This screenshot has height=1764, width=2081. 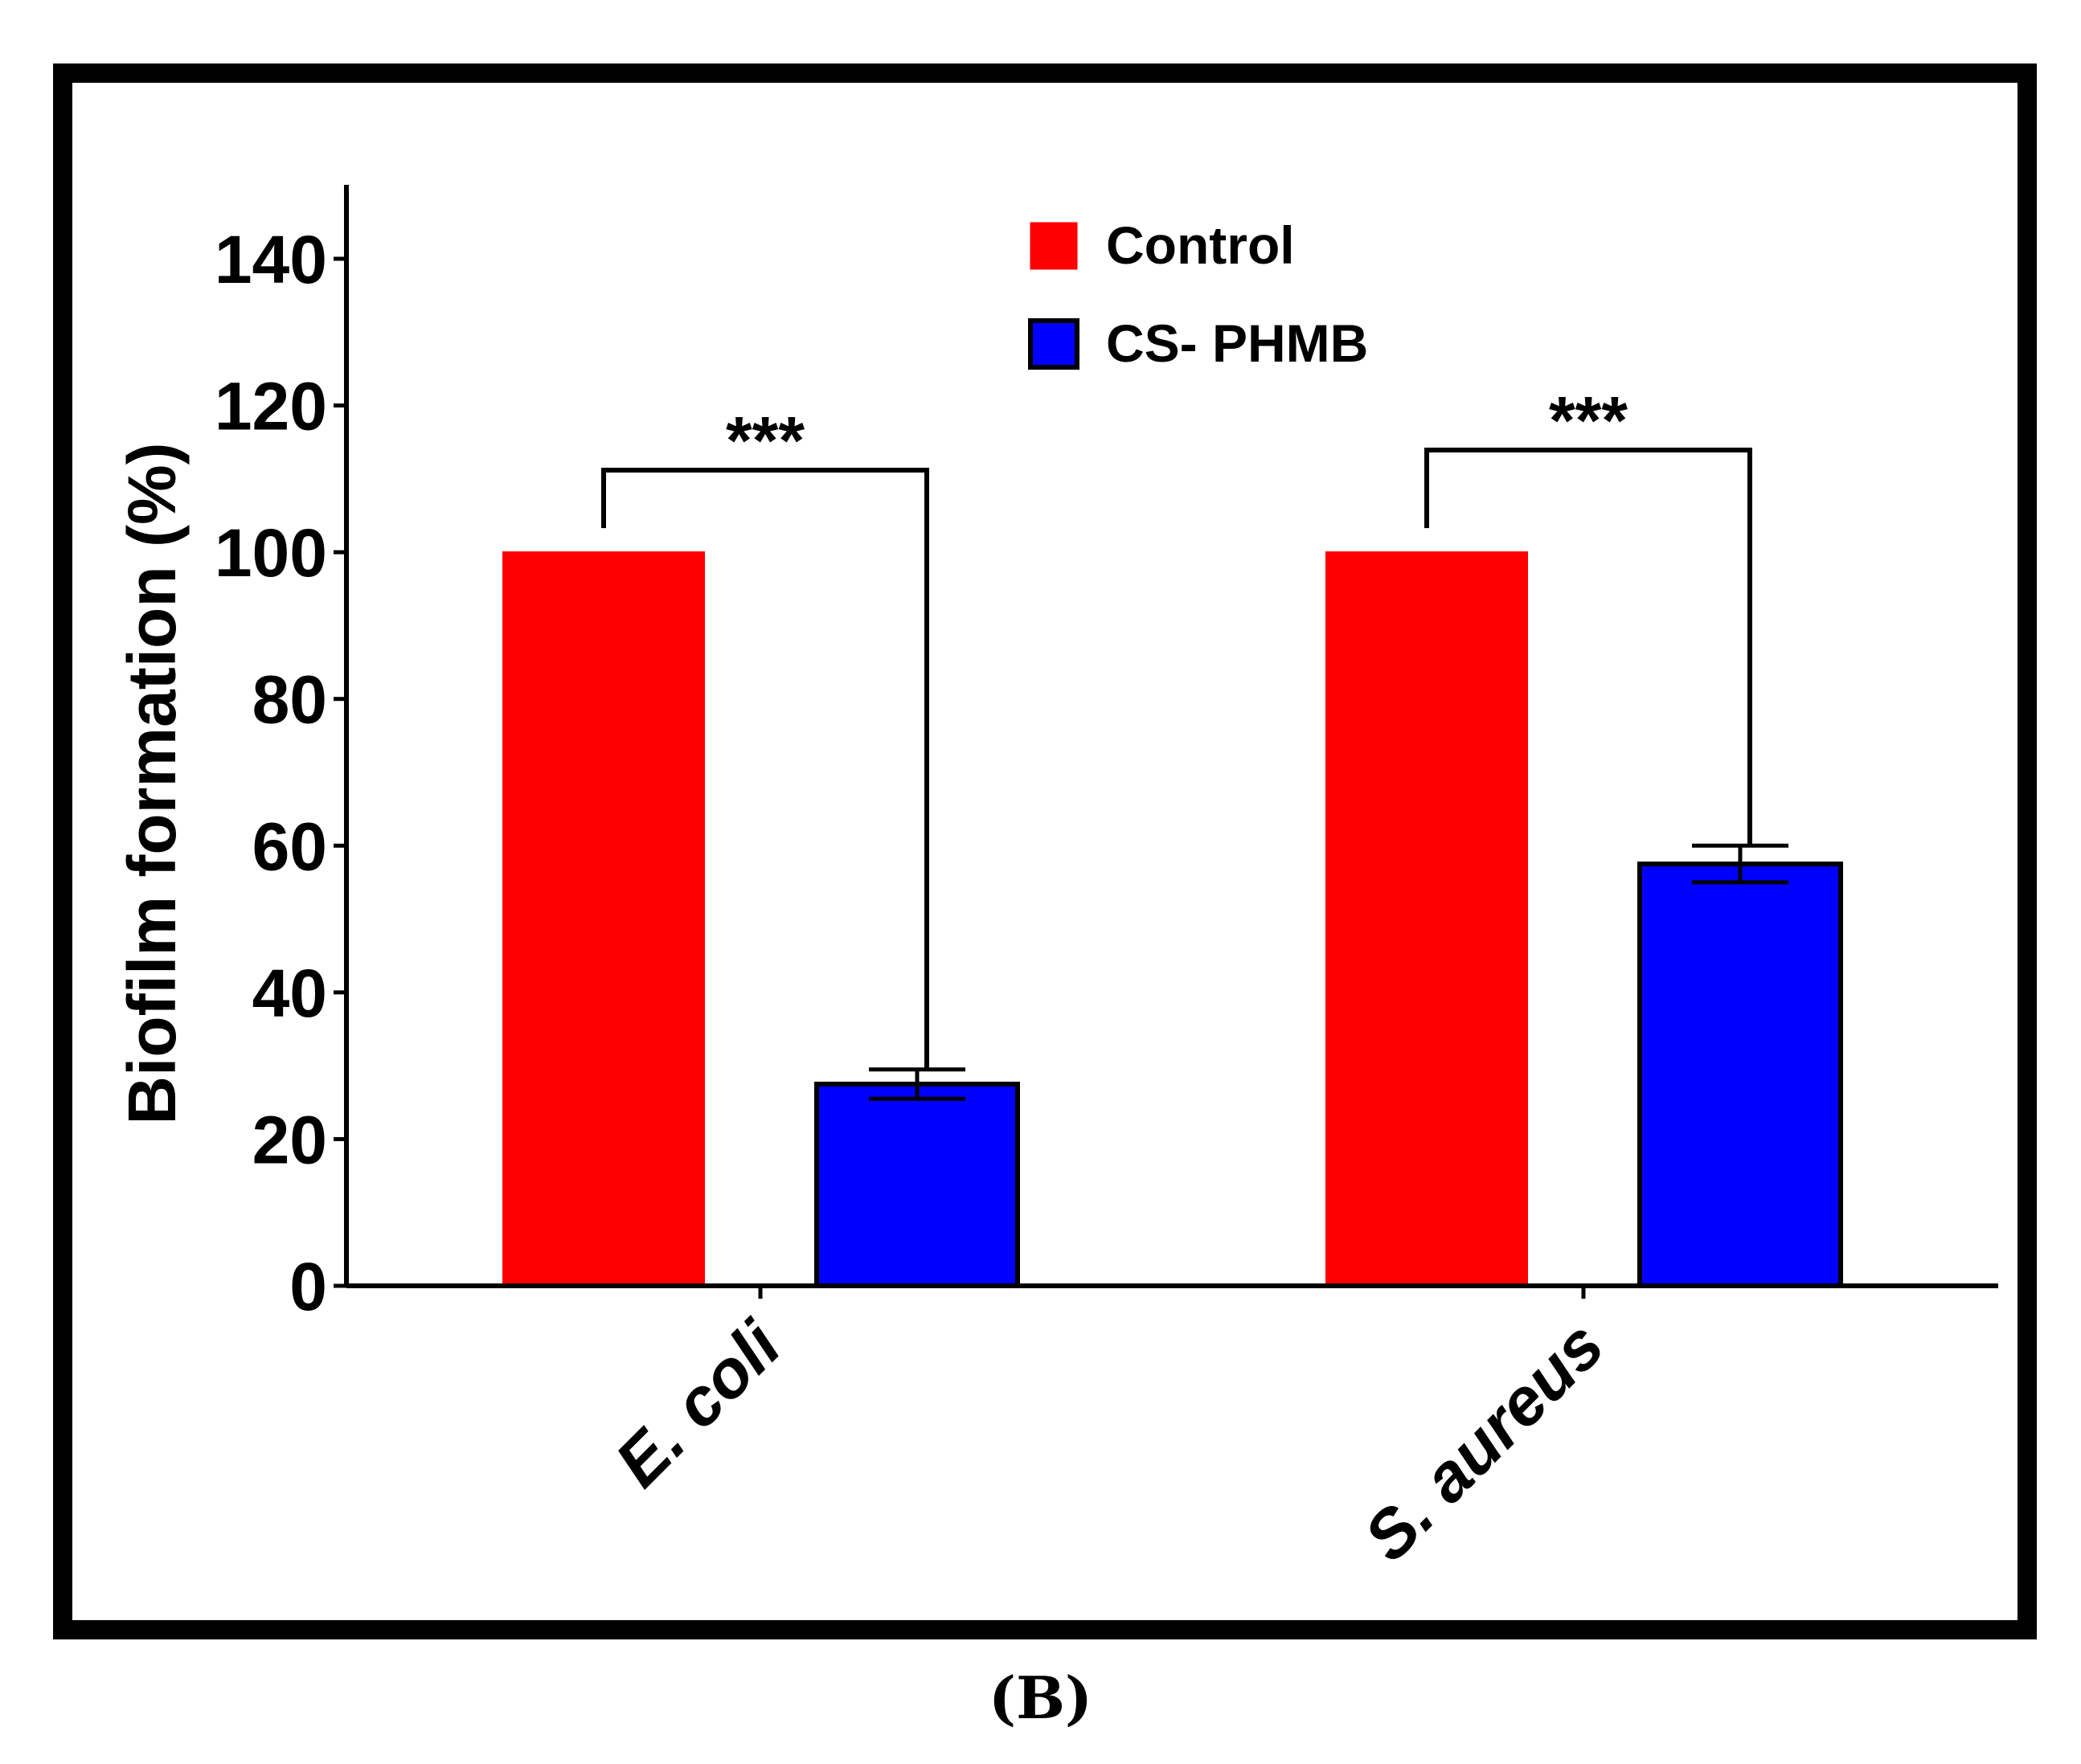 I want to click on figure-caption: (B), so click(x=1040, y=1698).